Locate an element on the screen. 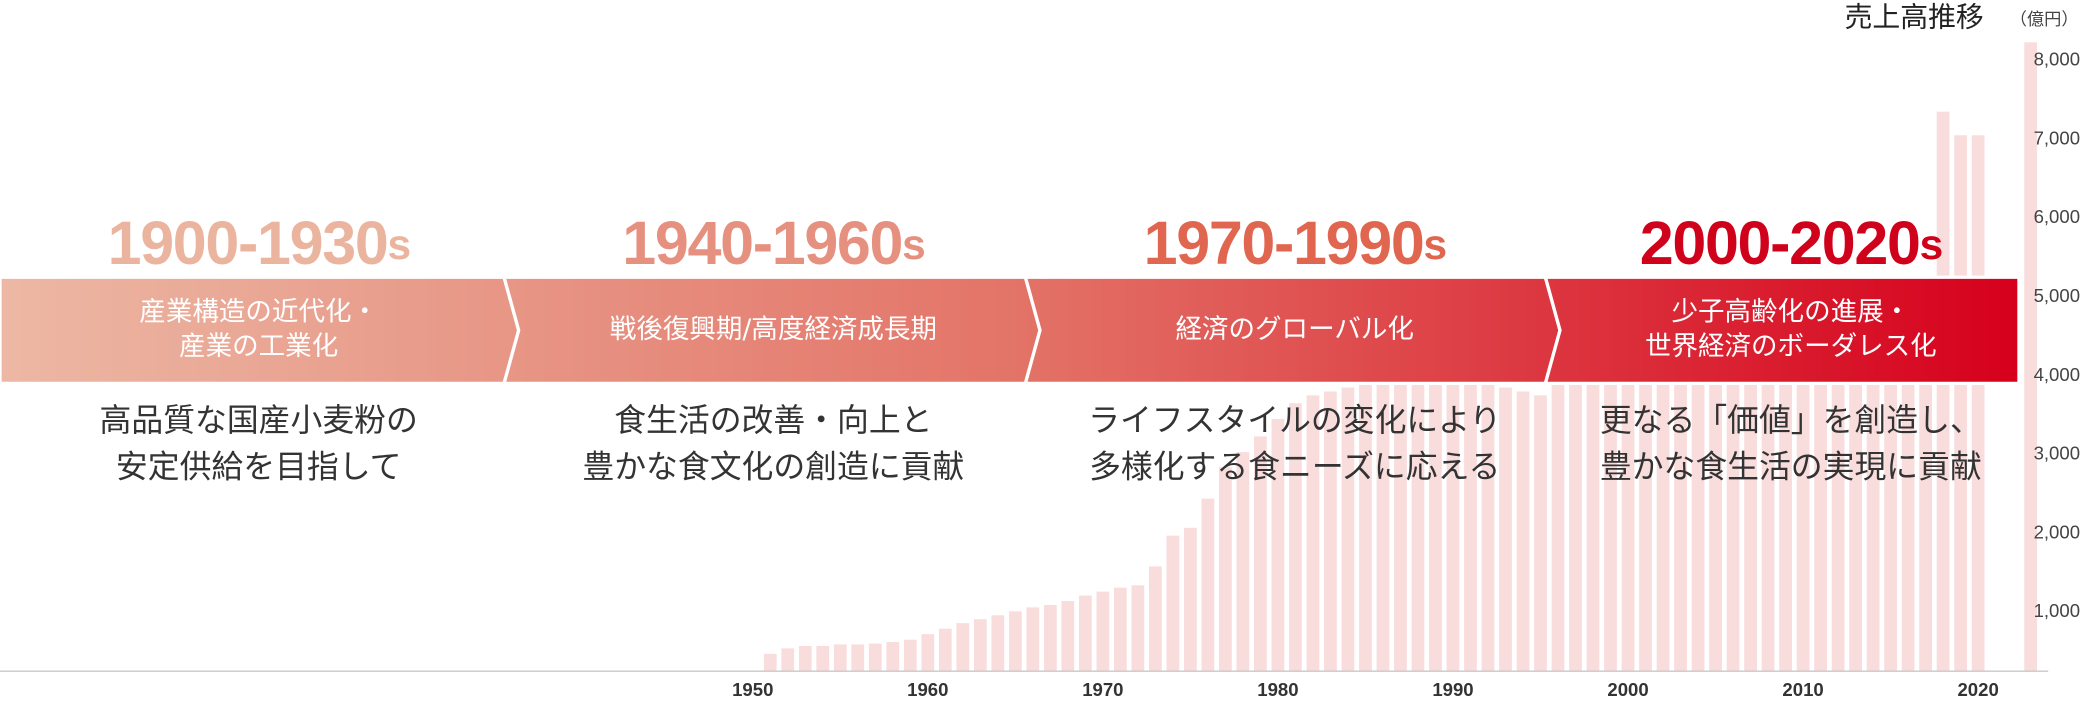 Image resolution: width=2080 pixels, height=702 pixels. y-tick-label: 1,000 is located at coordinates (2057, 610).